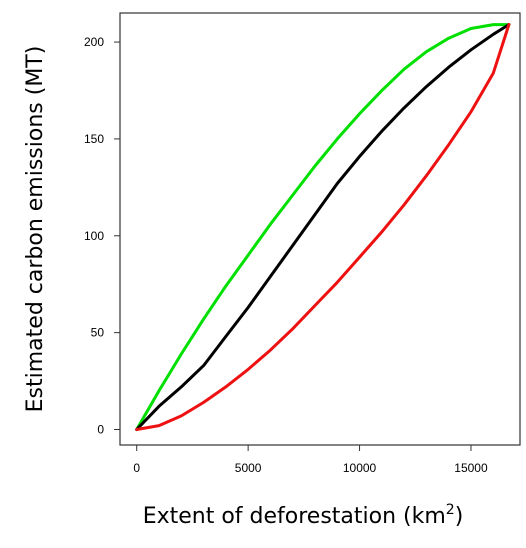  I want to click on x-tick-label: 10000, so click(360, 468).